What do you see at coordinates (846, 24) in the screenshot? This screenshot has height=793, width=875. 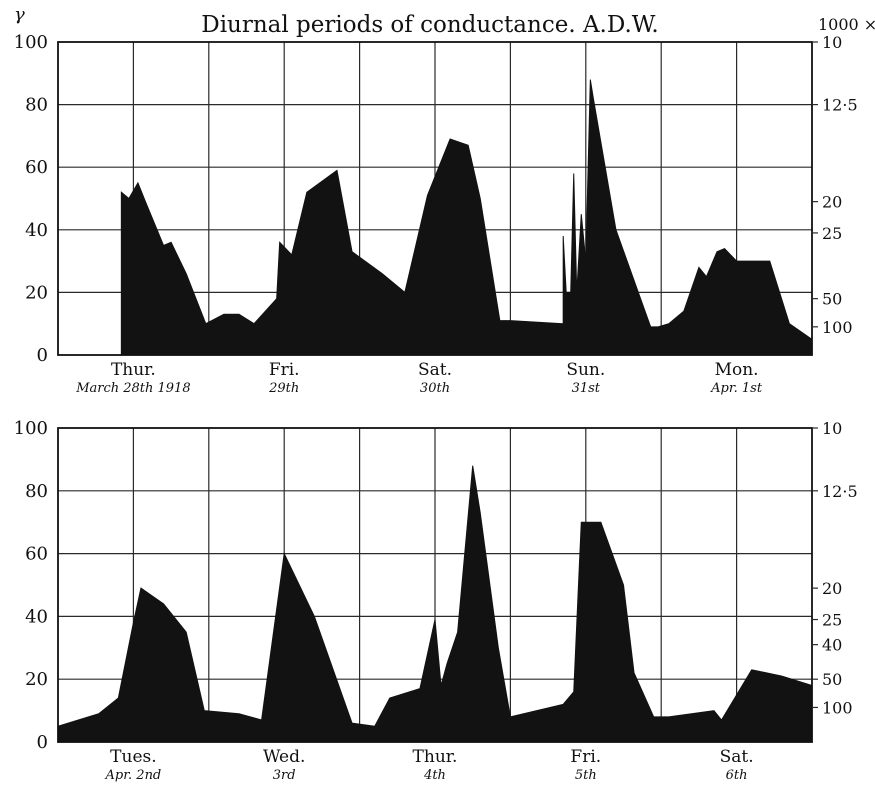 I see `right-axis-symbol: 1000 × ω` at bounding box center [846, 24].